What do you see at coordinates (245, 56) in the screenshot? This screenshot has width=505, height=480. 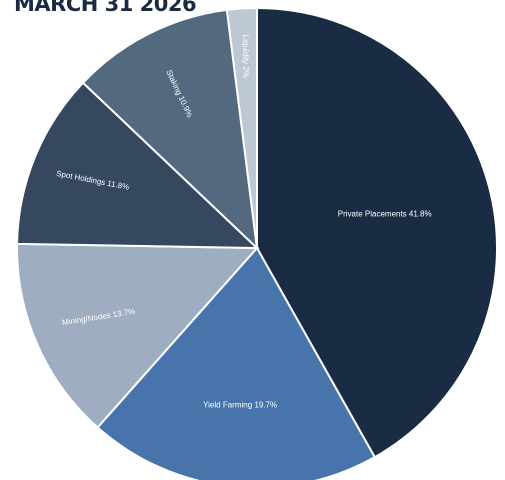 I see `slice-label-liquidity: Liquidity 2%` at bounding box center [245, 56].